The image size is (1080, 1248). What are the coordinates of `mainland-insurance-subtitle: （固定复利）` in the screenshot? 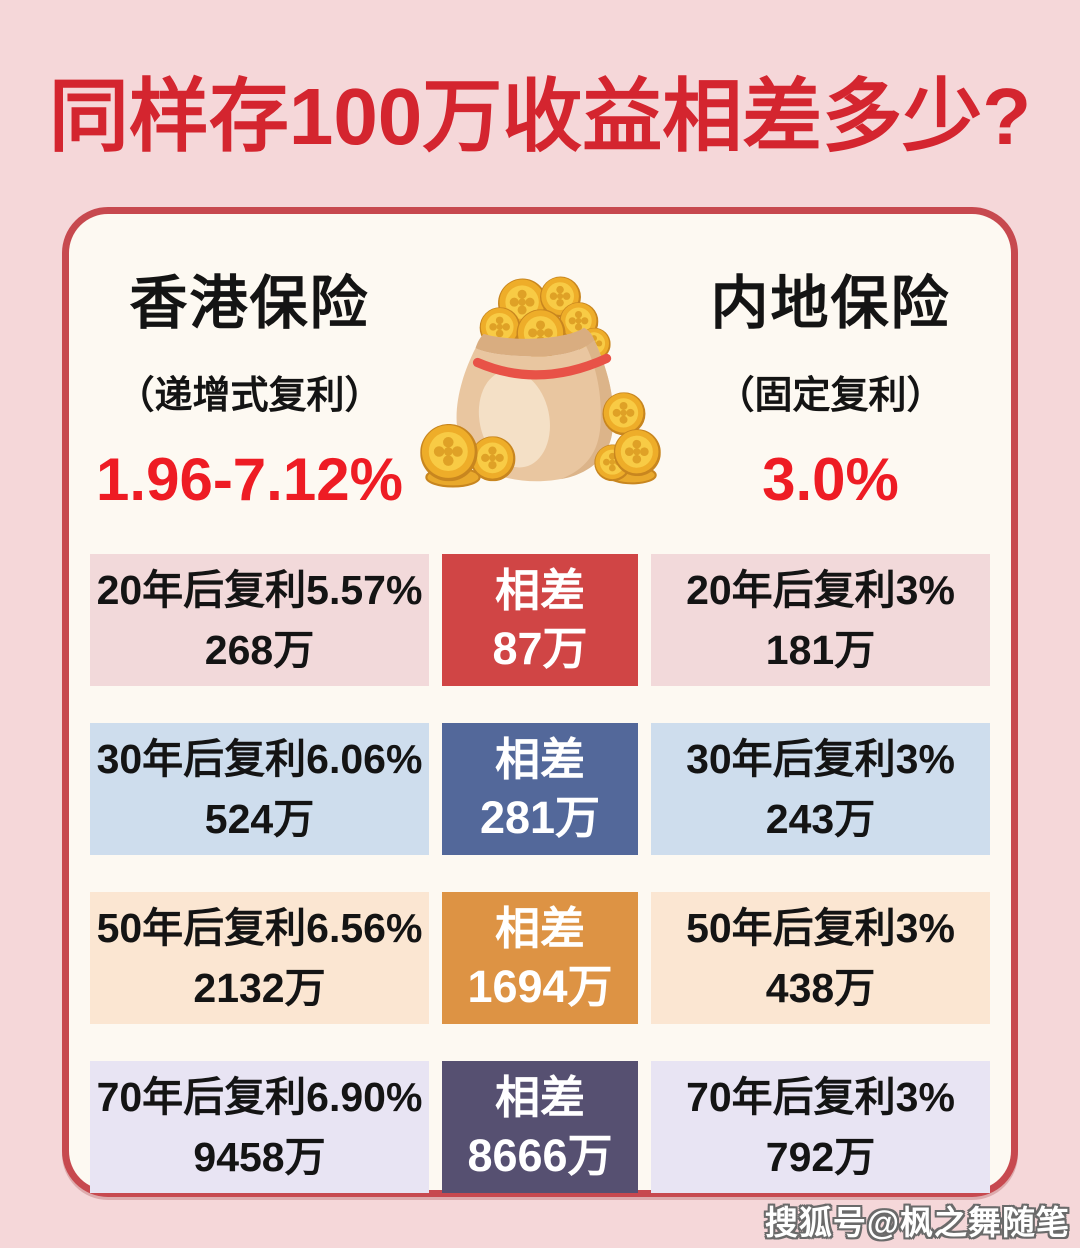 It's located at (830, 396).